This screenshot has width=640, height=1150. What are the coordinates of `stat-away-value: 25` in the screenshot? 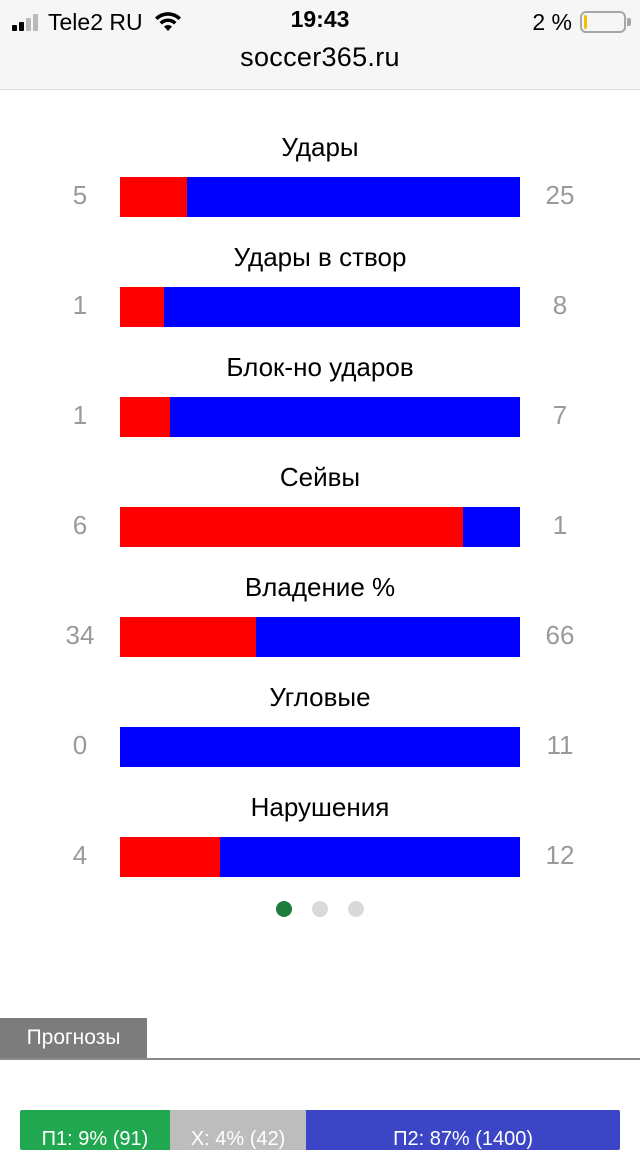 It's located at (560, 195).